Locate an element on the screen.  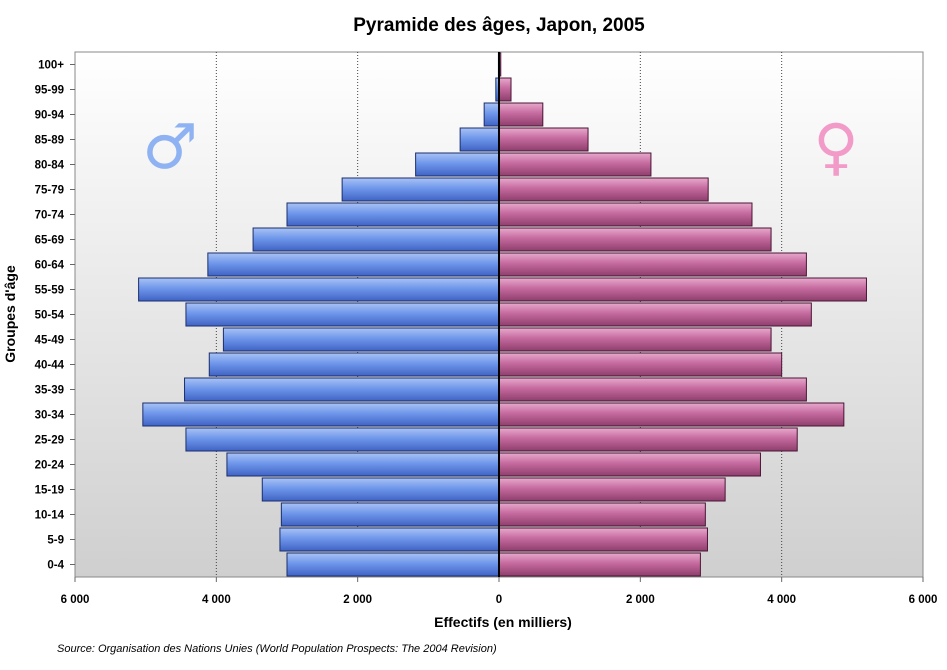
age-label-45-49: 45-49 is located at coordinates (49, 341).